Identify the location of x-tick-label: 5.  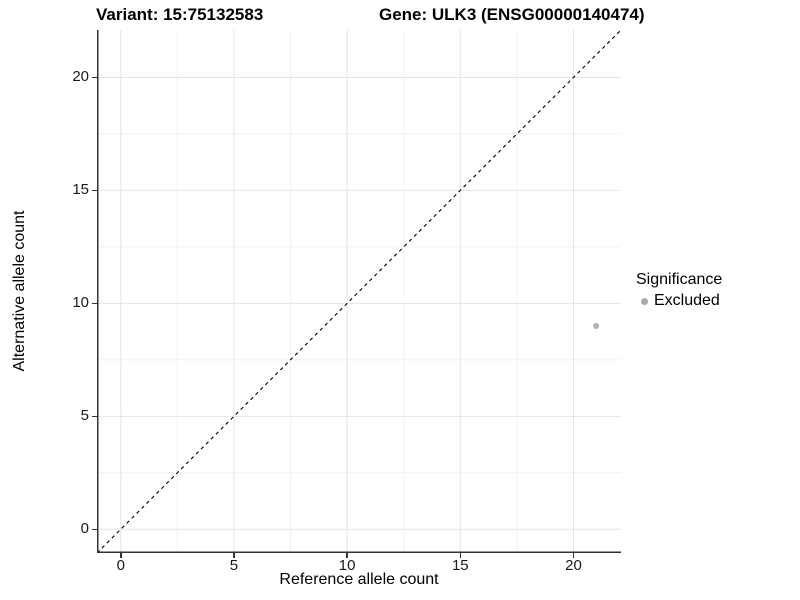
(234, 565).